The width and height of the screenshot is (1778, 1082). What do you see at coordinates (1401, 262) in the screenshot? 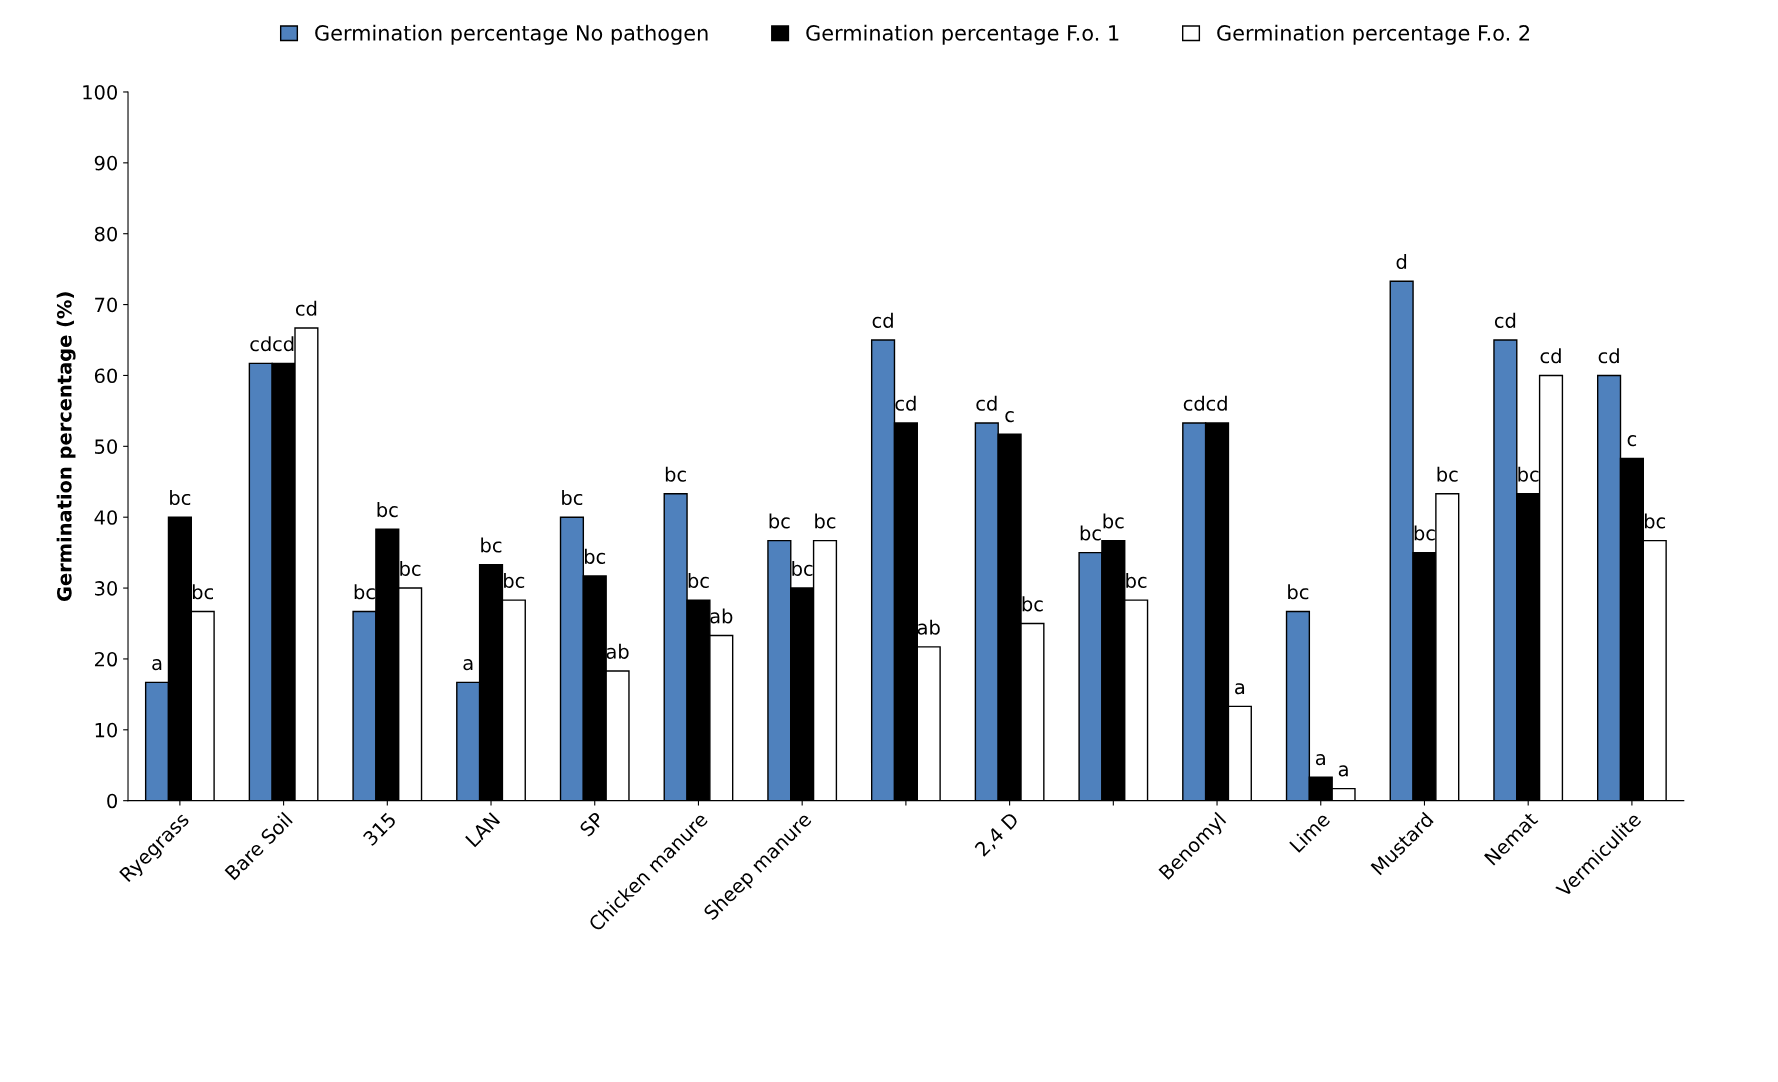
I see `data-label: d` at bounding box center [1401, 262].